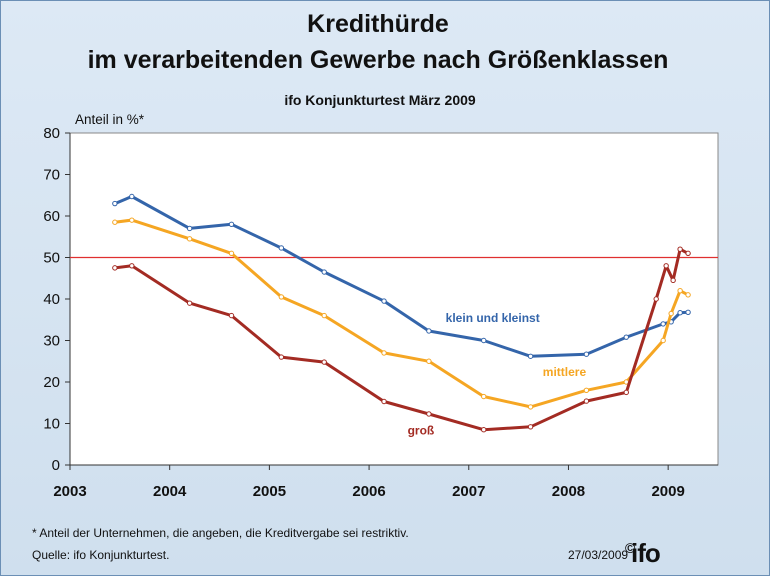  Describe the element at coordinates (51, 216) in the screenshot. I see `y-tick-label: 60` at that location.